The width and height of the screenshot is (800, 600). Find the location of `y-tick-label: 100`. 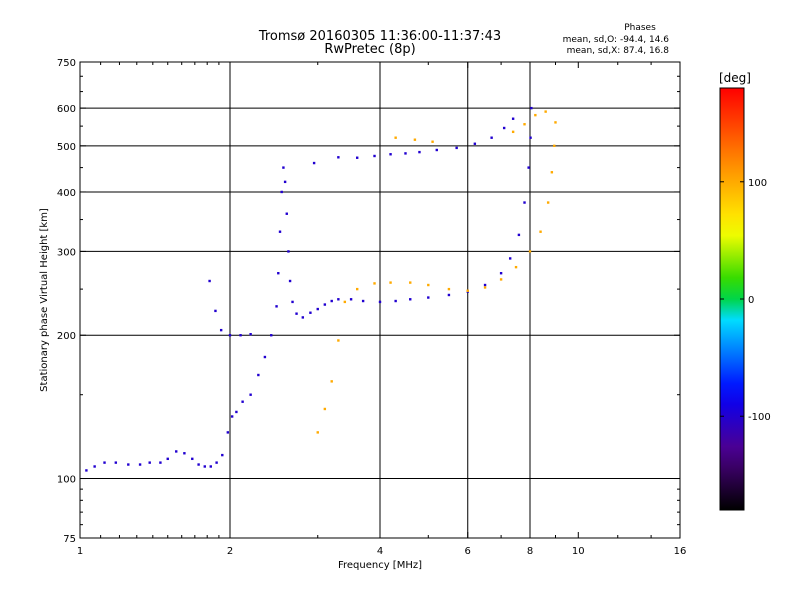

y-tick-label: 100 is located at coordinates (66, 480).